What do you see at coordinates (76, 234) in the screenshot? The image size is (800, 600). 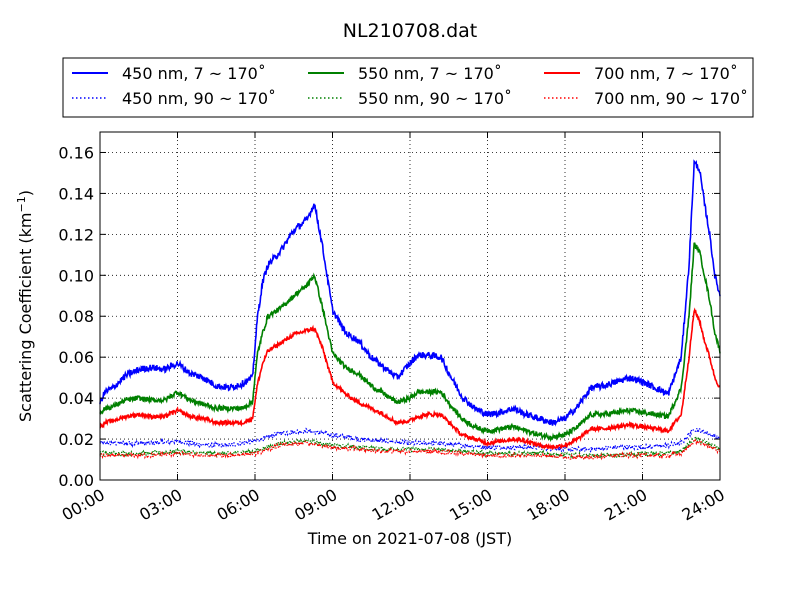 I see `y-tick-label: 0.12` at bounding box center [76, 234].